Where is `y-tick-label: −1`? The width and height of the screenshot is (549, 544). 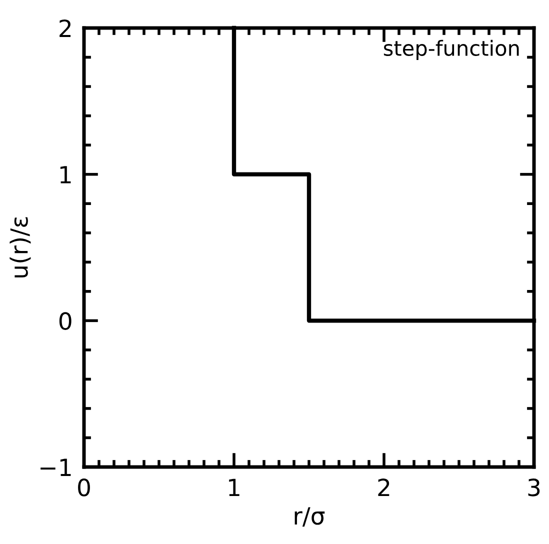 y-tick-label: −1 is located at coordinates (55, 467).